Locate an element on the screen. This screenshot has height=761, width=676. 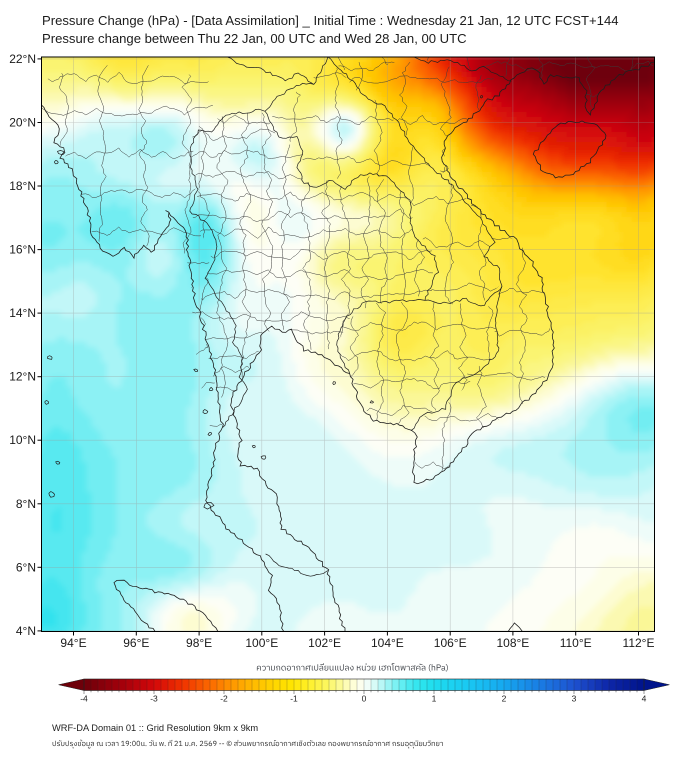
svg-text: 16°N is located at coordinates (22, 250).